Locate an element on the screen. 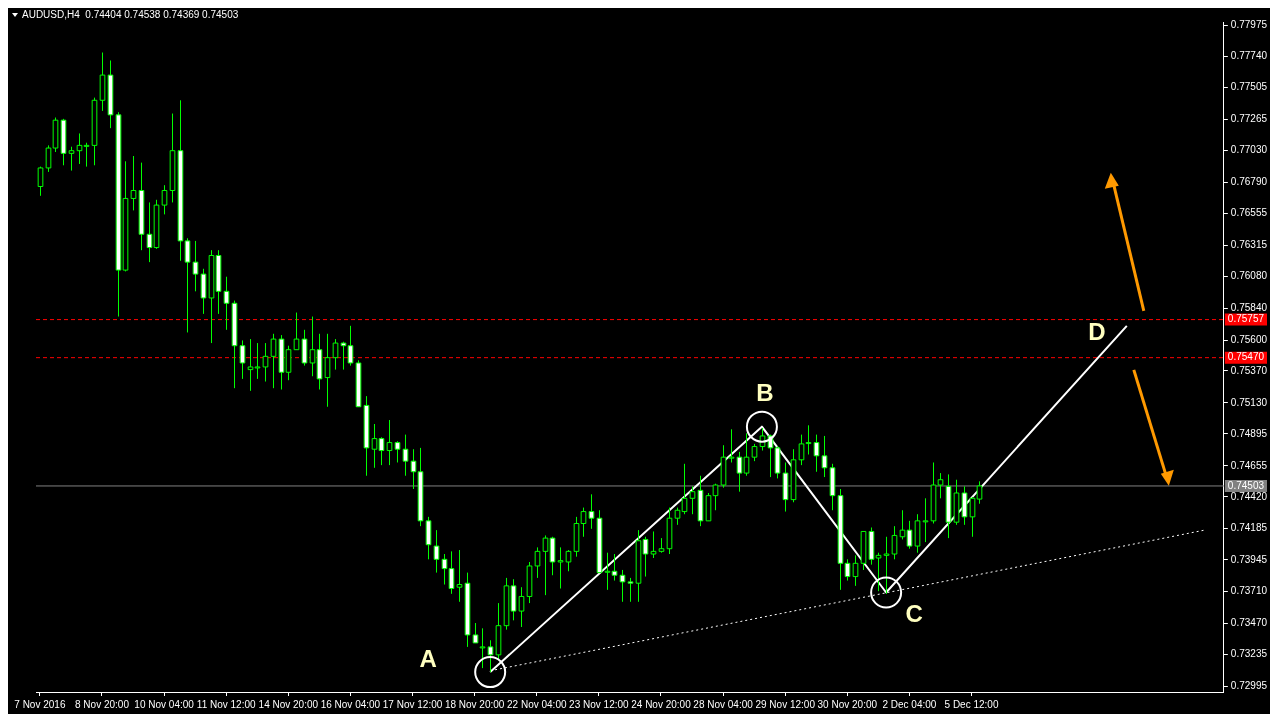  x-tick-label: 11 Nov 12:00 is located at coordinates (226, 704).